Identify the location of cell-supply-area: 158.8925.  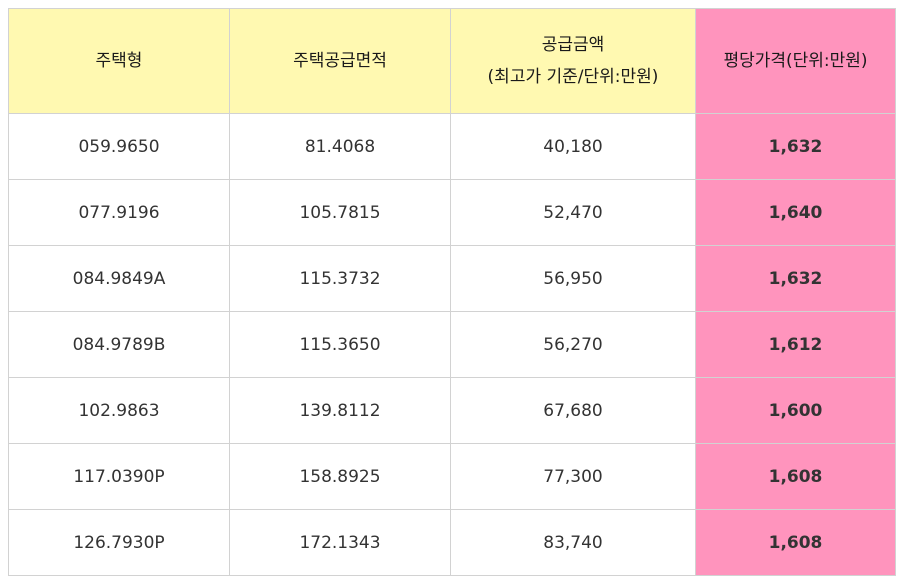
(340, 476).